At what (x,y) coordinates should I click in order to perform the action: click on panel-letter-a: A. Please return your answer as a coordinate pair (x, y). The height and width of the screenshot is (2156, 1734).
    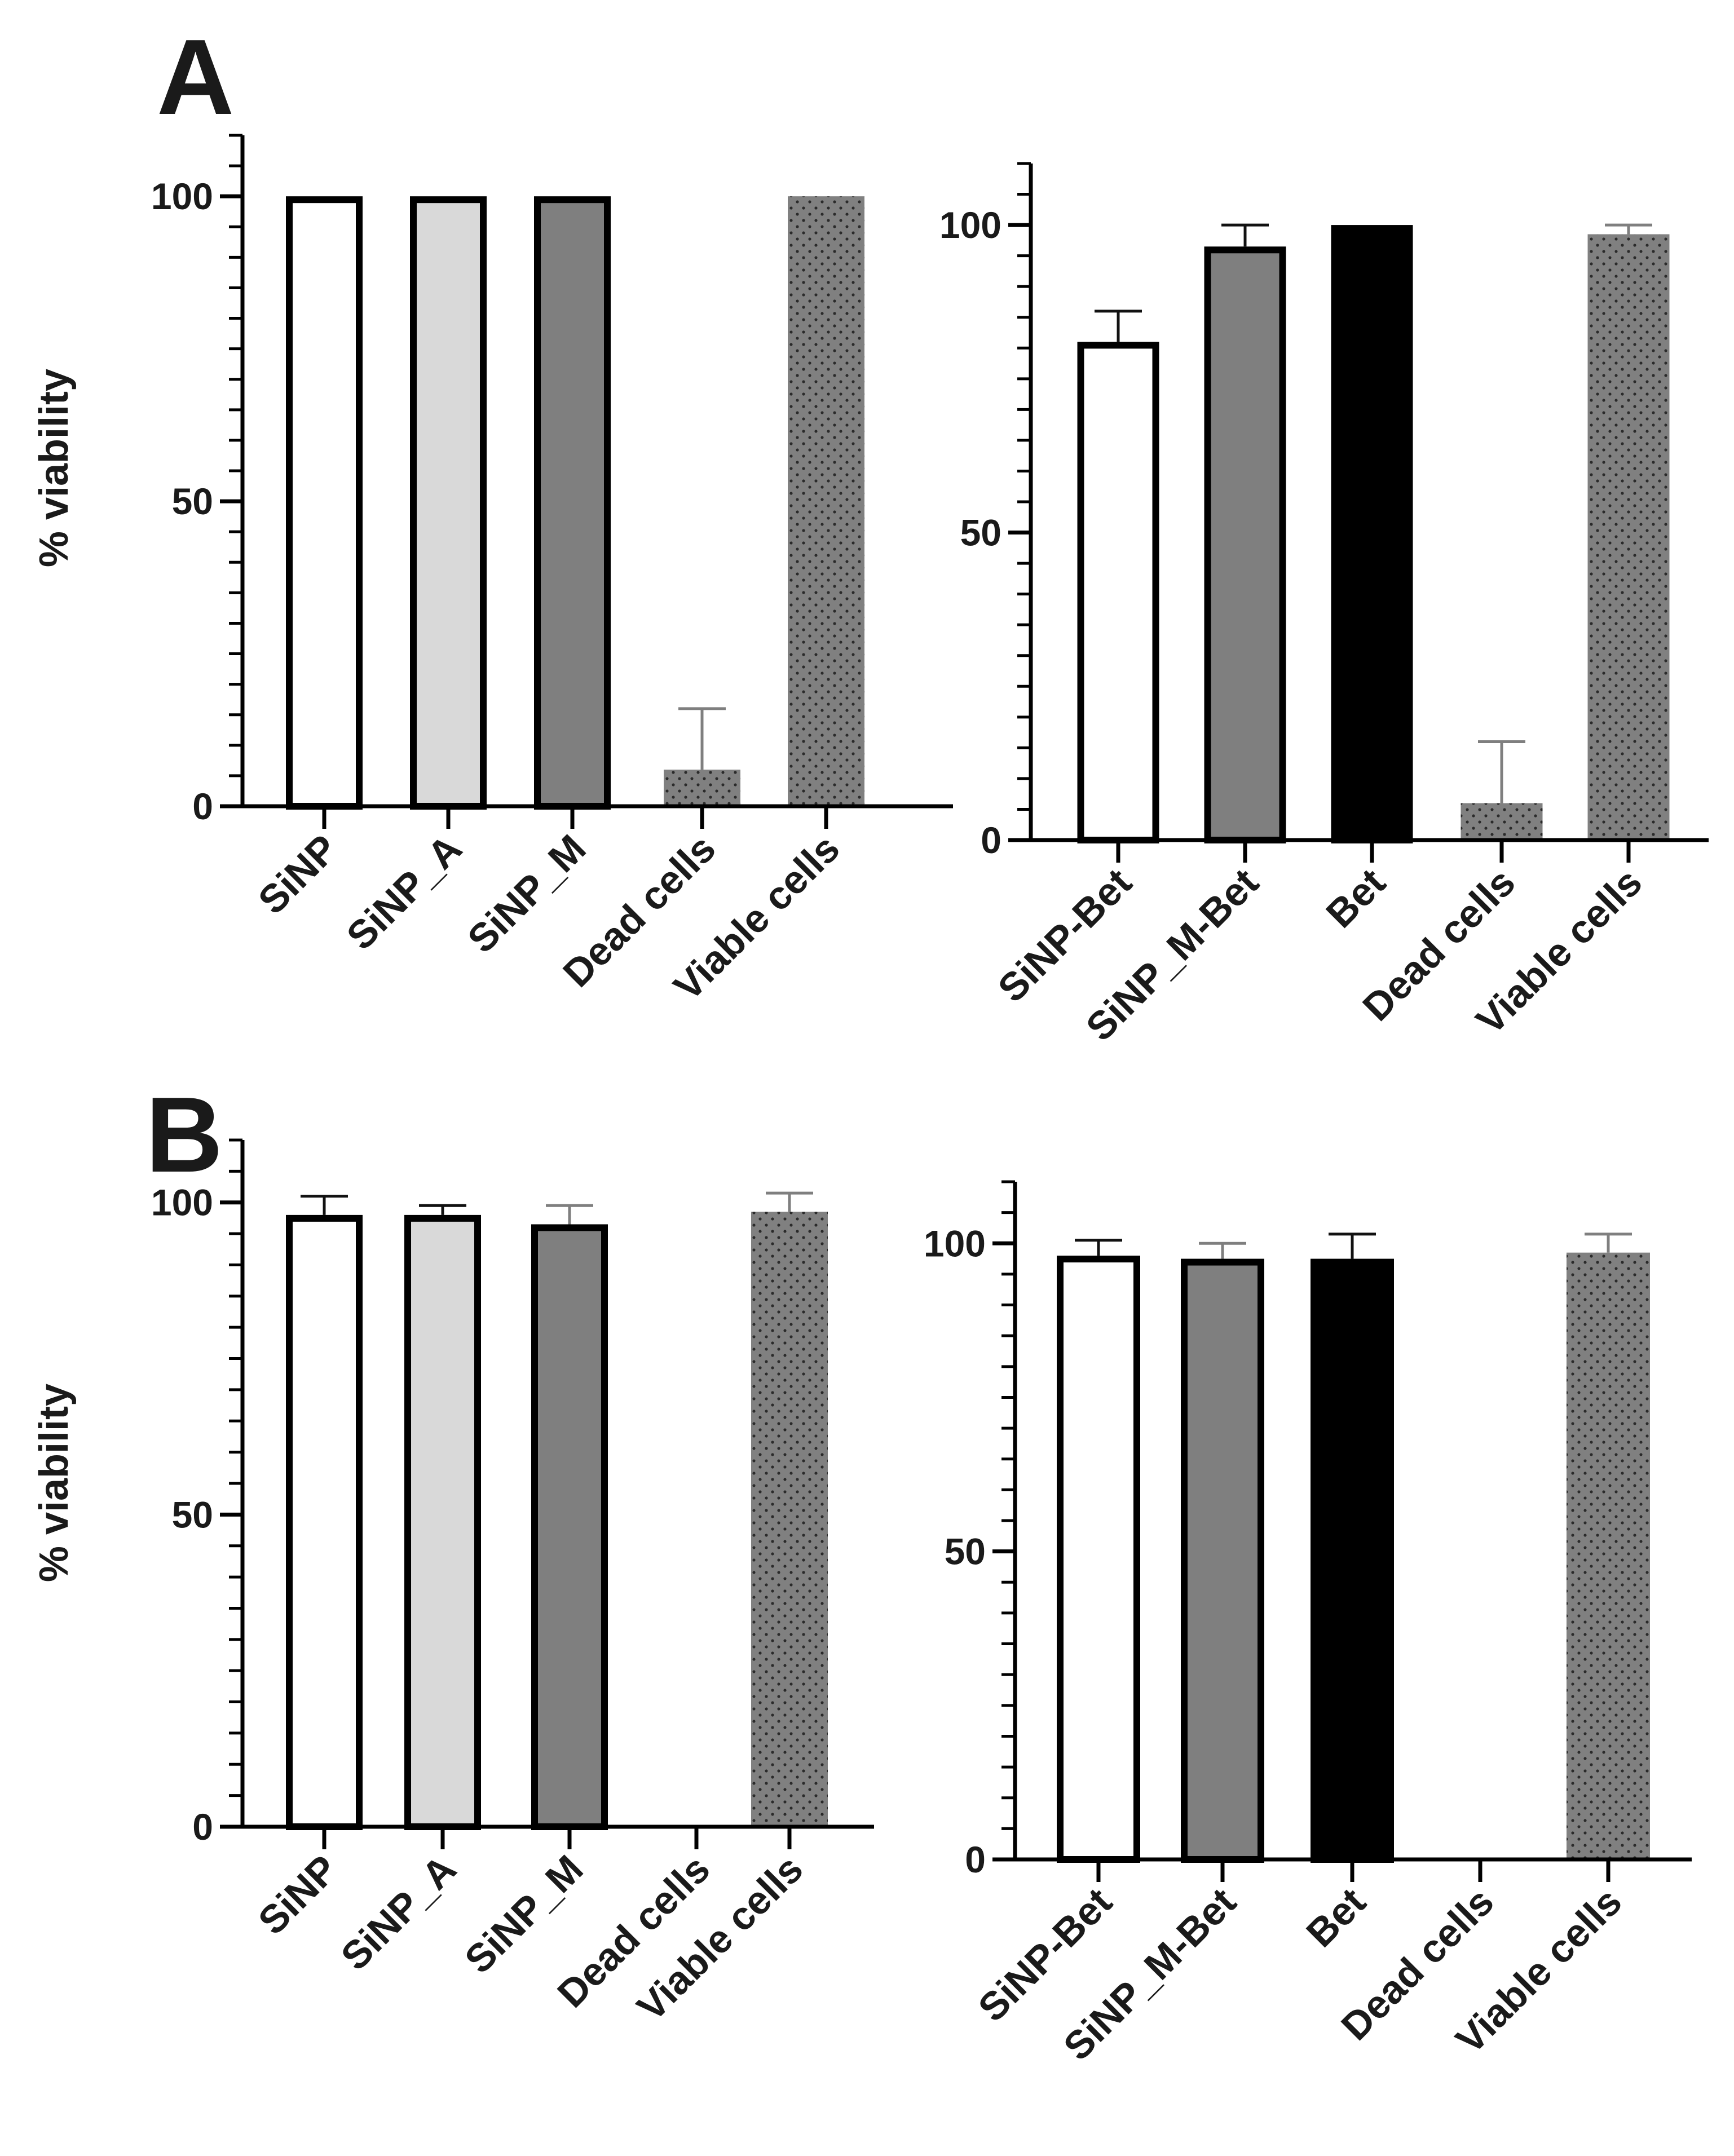
    Looking at the image, I should click on (195, 77).